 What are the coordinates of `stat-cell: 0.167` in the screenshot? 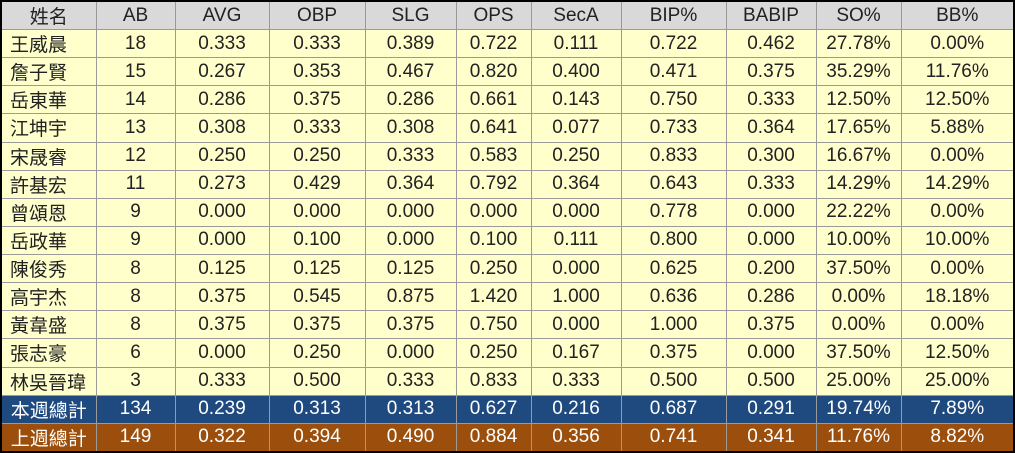 It's located at (576, 353).